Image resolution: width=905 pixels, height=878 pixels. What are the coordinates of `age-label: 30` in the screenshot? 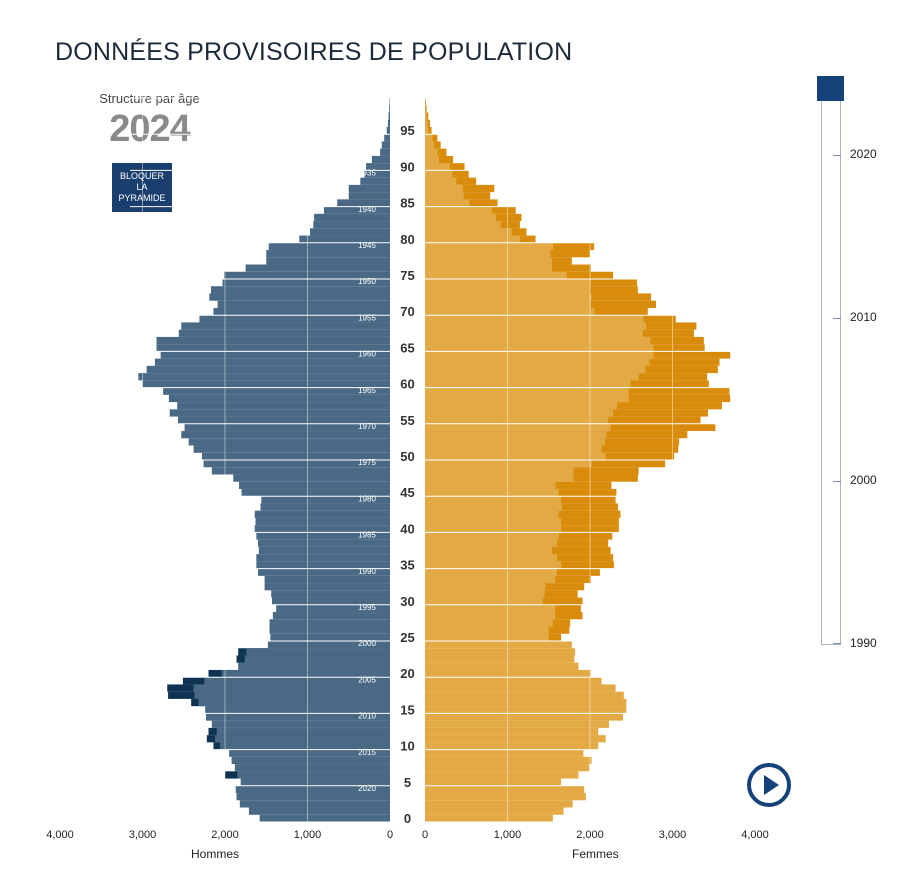 It's located at (407, 601).